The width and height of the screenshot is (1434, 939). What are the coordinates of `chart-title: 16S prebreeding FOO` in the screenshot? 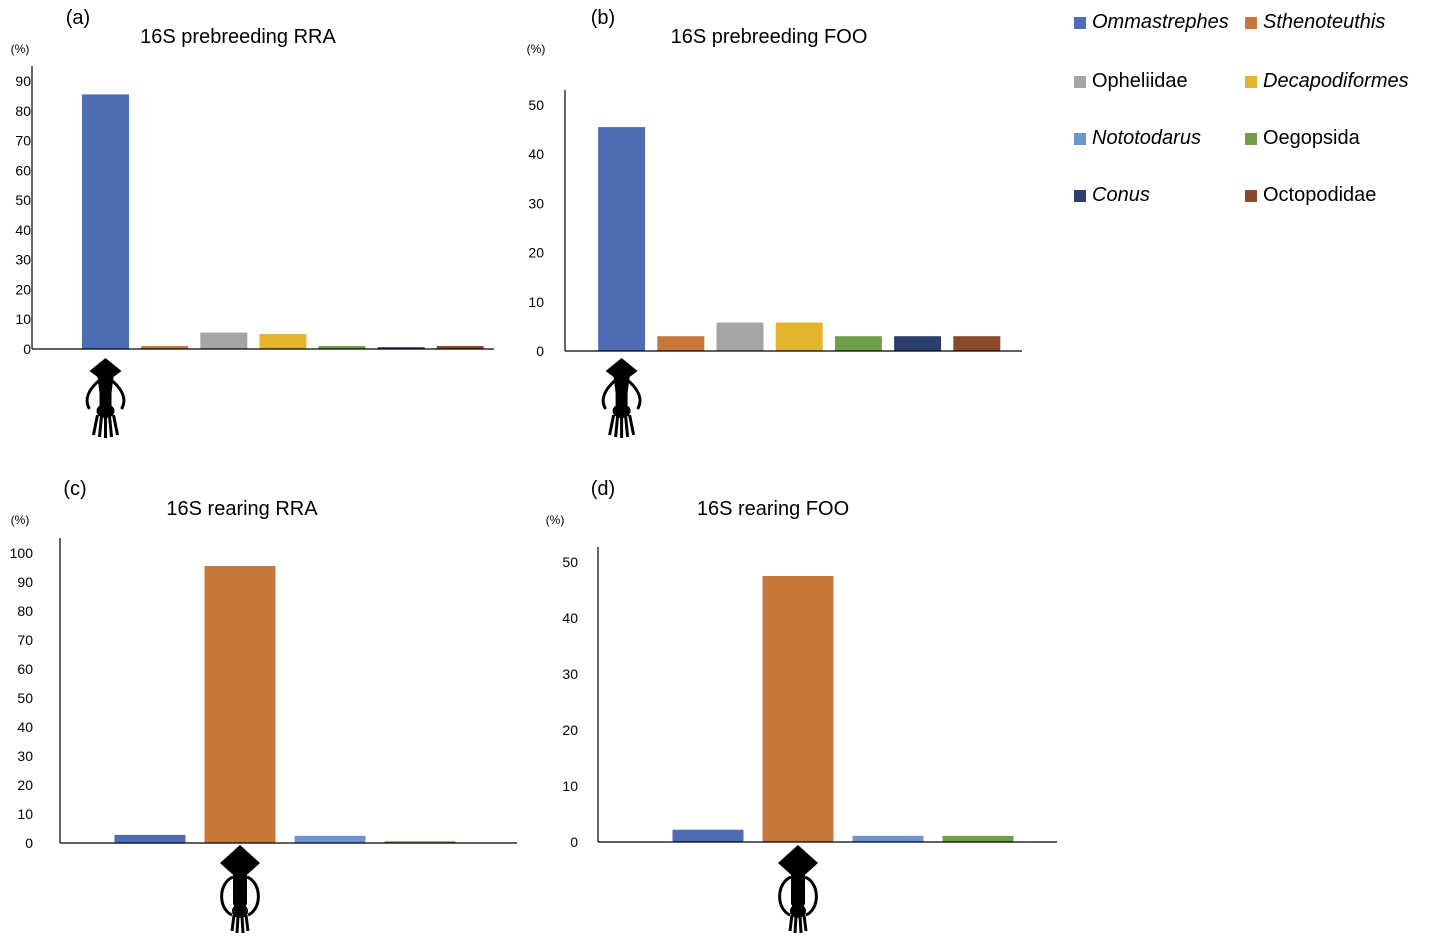 It's located at (769, 37).